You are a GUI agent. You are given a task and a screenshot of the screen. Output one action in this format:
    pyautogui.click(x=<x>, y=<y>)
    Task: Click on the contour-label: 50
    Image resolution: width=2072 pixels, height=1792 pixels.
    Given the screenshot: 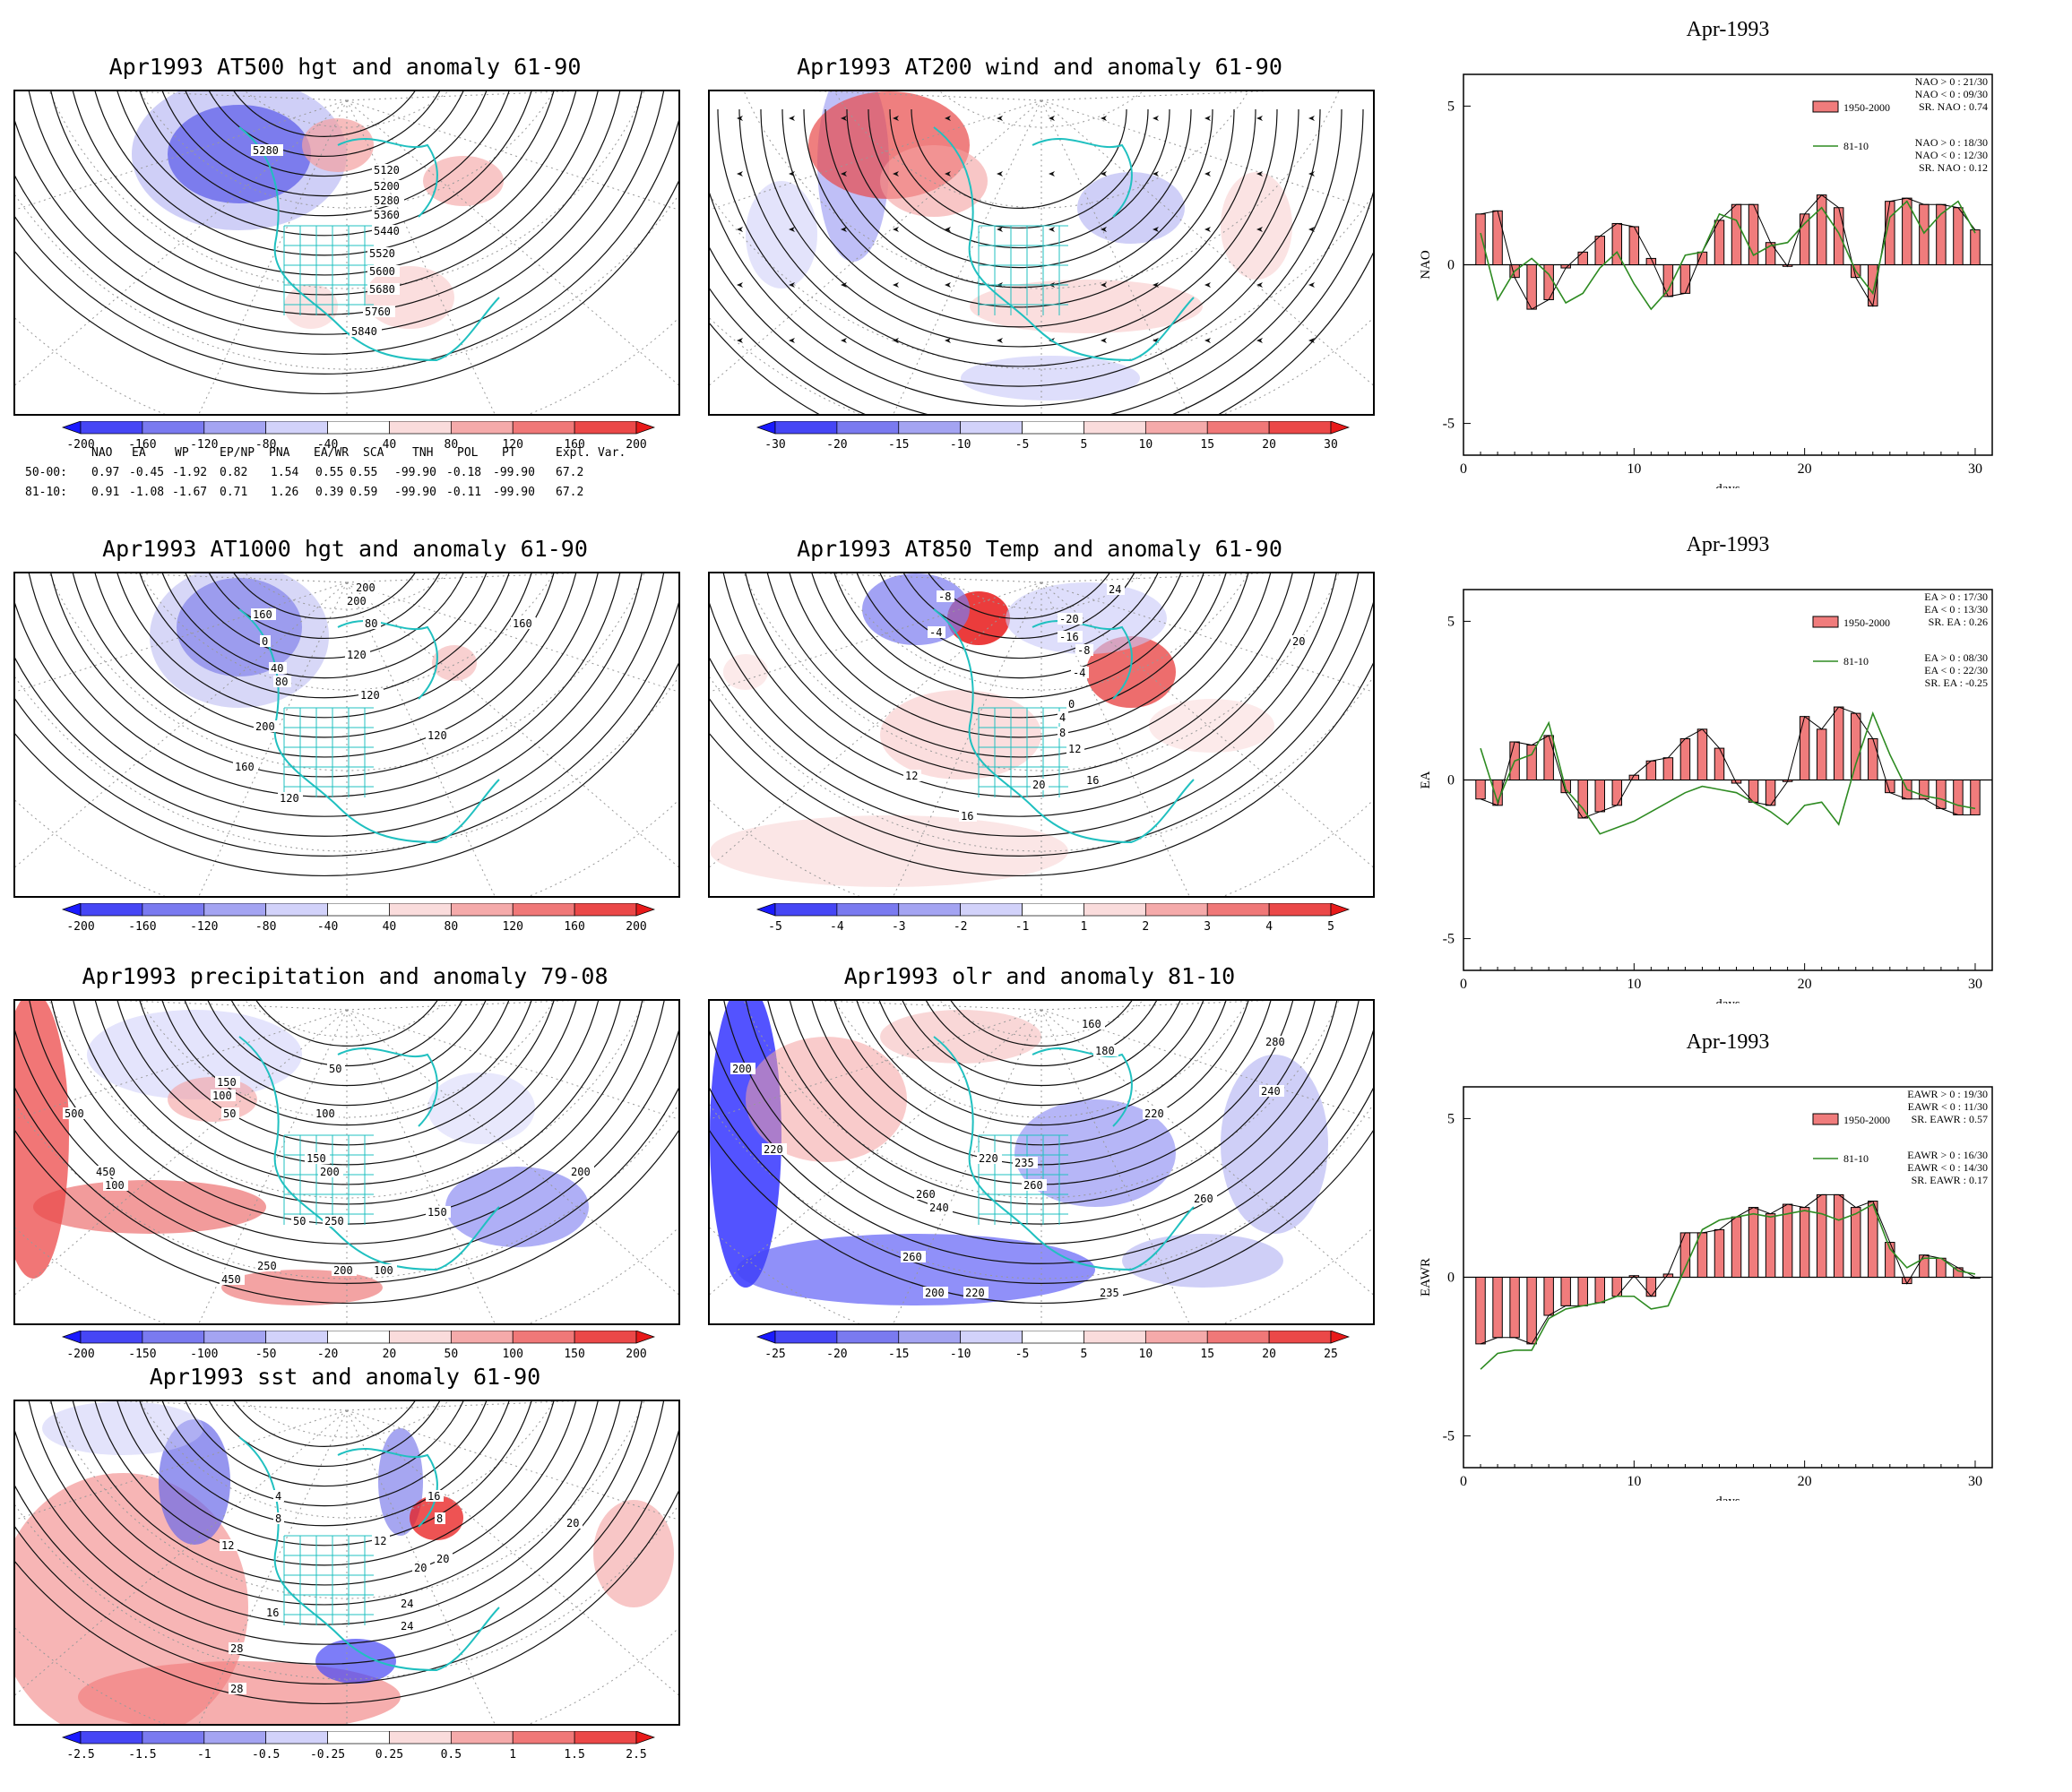 What is the action you would take?
    pyautogui.click(x=335, y=1069)
    